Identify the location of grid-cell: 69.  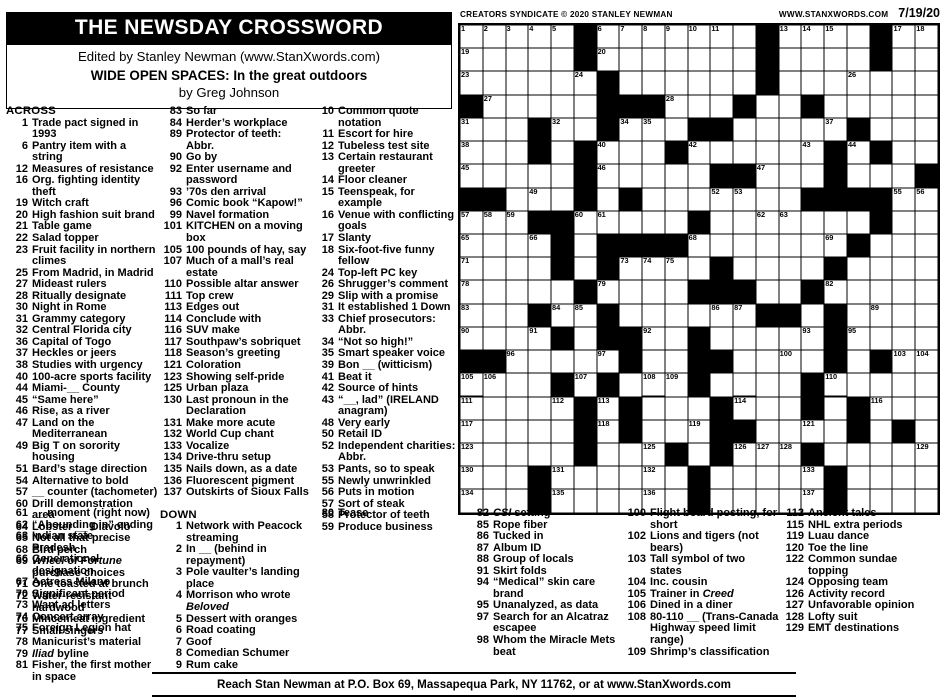
(835, 245).